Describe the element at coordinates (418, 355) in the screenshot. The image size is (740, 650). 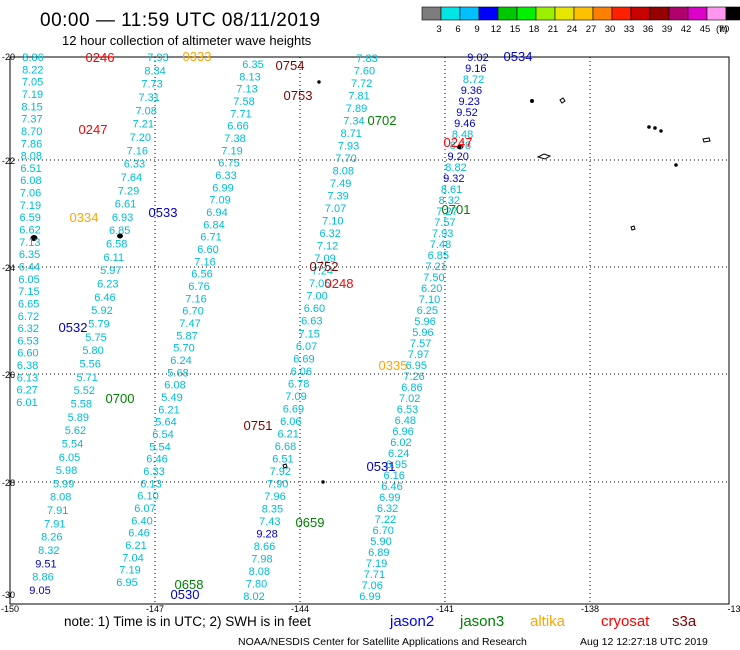
I see `wave-height-value: 7.97` at that location.